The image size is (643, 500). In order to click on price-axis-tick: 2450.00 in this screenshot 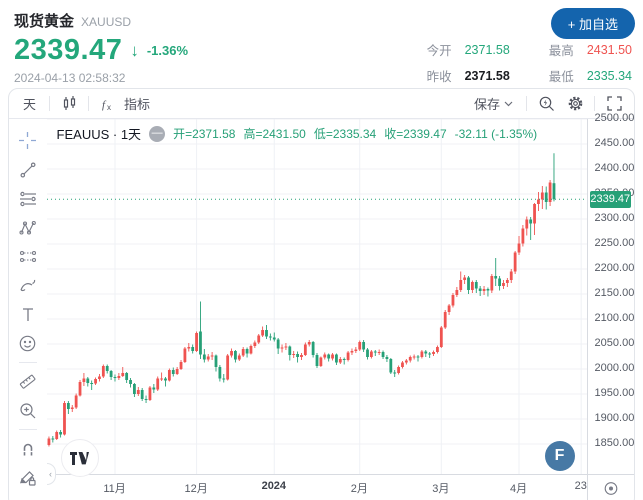, I will do `click(614, 143)`.